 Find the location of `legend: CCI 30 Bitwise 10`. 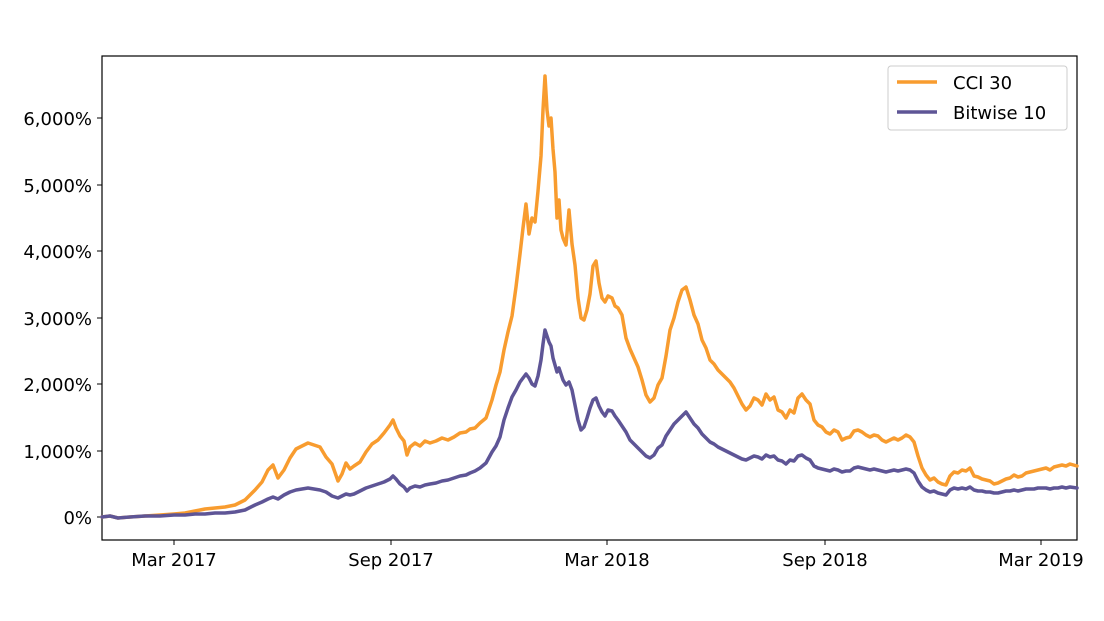

legend: CCI 30 Bitwise 10 is located at coordinates (977, 98).